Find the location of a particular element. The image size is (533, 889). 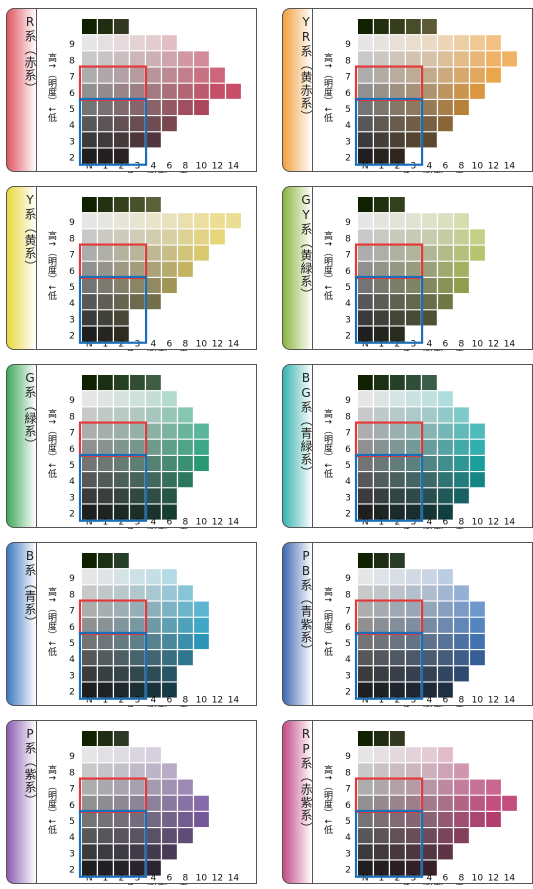

hue-tab: P系（紫系） is located at coordinates (21, 802).